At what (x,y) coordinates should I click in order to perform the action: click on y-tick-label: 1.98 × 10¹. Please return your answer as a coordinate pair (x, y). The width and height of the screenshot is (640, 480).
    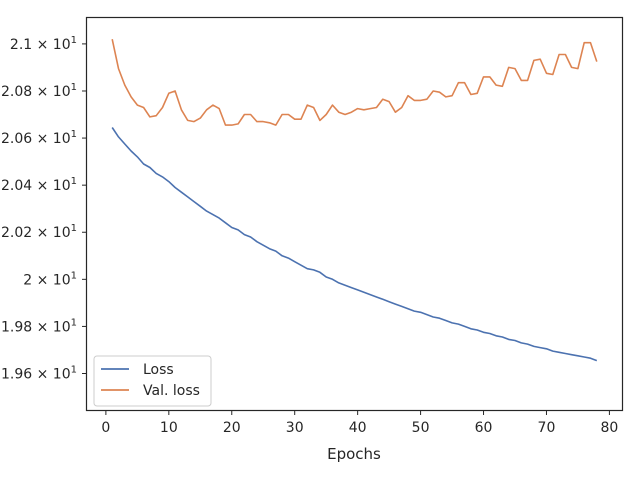
    Looking at the image, I should click on (39, 326).